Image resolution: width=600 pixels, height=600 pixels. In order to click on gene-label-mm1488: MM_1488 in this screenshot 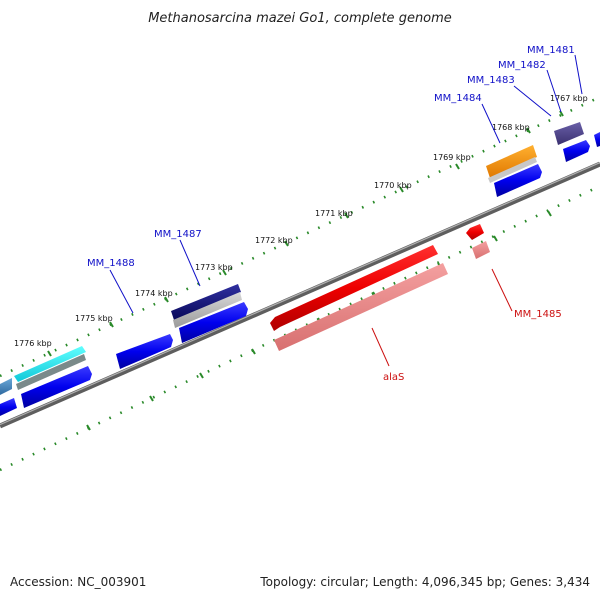, I will do `click(111, 263)`.